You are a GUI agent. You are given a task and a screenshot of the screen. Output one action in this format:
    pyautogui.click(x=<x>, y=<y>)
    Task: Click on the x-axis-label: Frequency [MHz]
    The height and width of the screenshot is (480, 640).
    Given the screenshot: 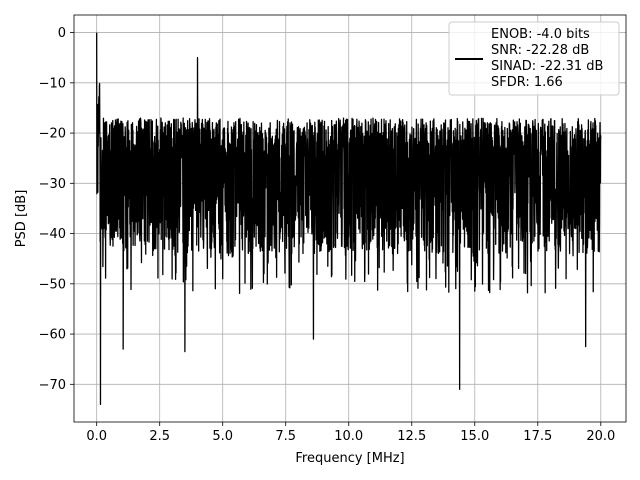 What is the action you would take?
    pyautogui.click(x=349, y=458)
    